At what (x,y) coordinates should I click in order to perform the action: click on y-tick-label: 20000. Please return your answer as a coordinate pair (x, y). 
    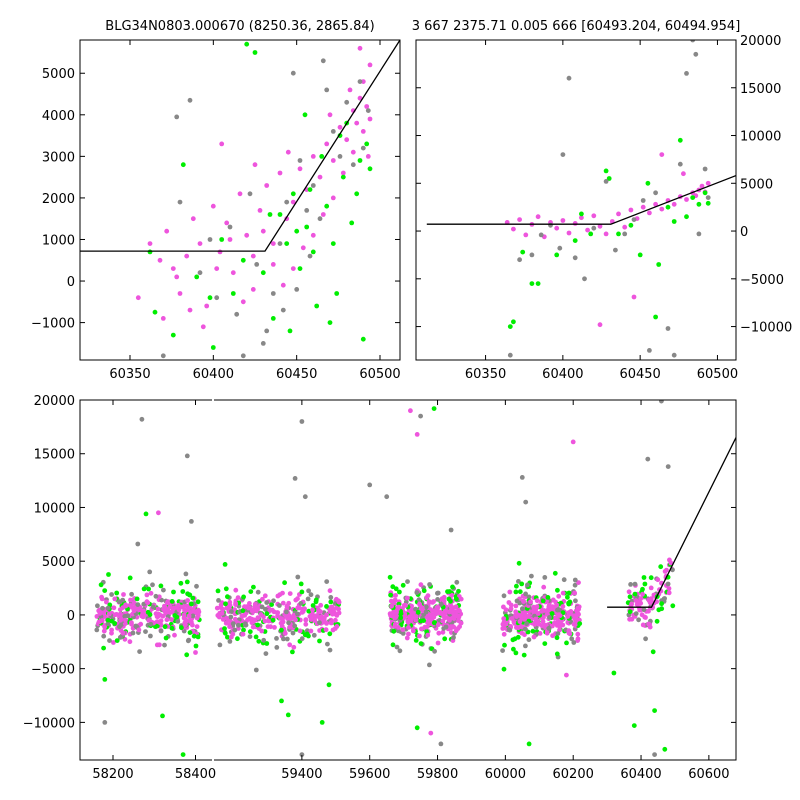
    Looking at the image, I should click on (54, 401).